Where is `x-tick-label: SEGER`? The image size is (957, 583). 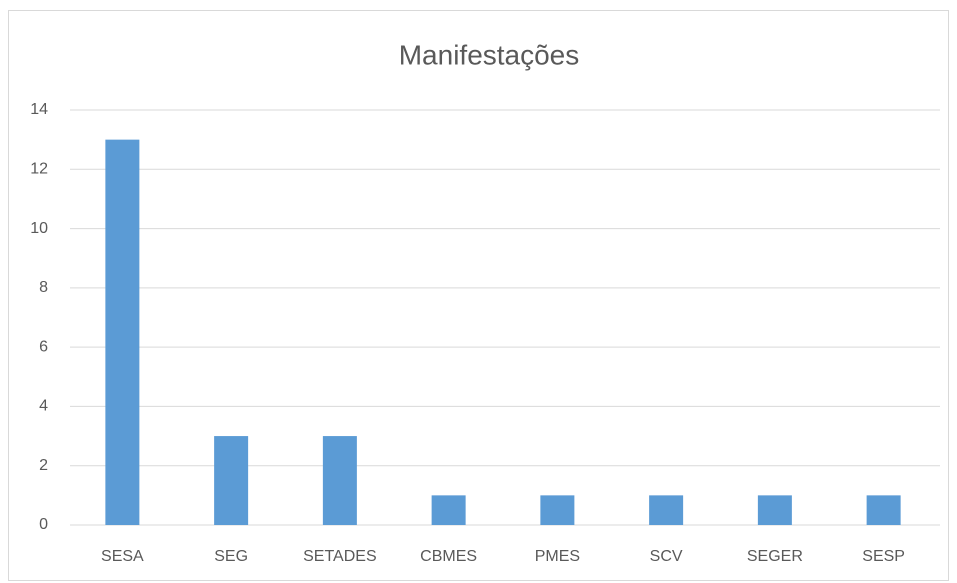
x-tick-label: SEGER is located at coordinates (775, 556).